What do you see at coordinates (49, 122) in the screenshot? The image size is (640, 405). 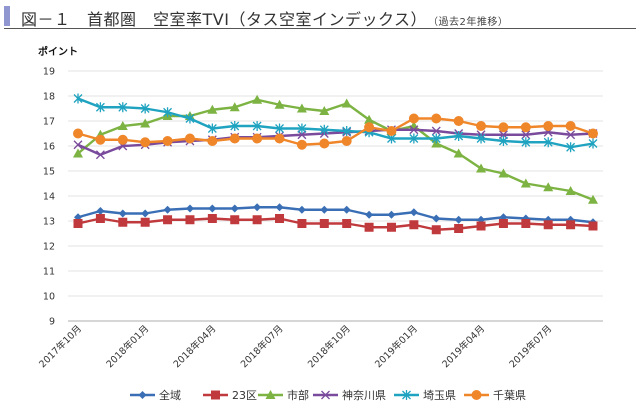 I see `y-tick-label: 17` at bounding box center [49, 122].